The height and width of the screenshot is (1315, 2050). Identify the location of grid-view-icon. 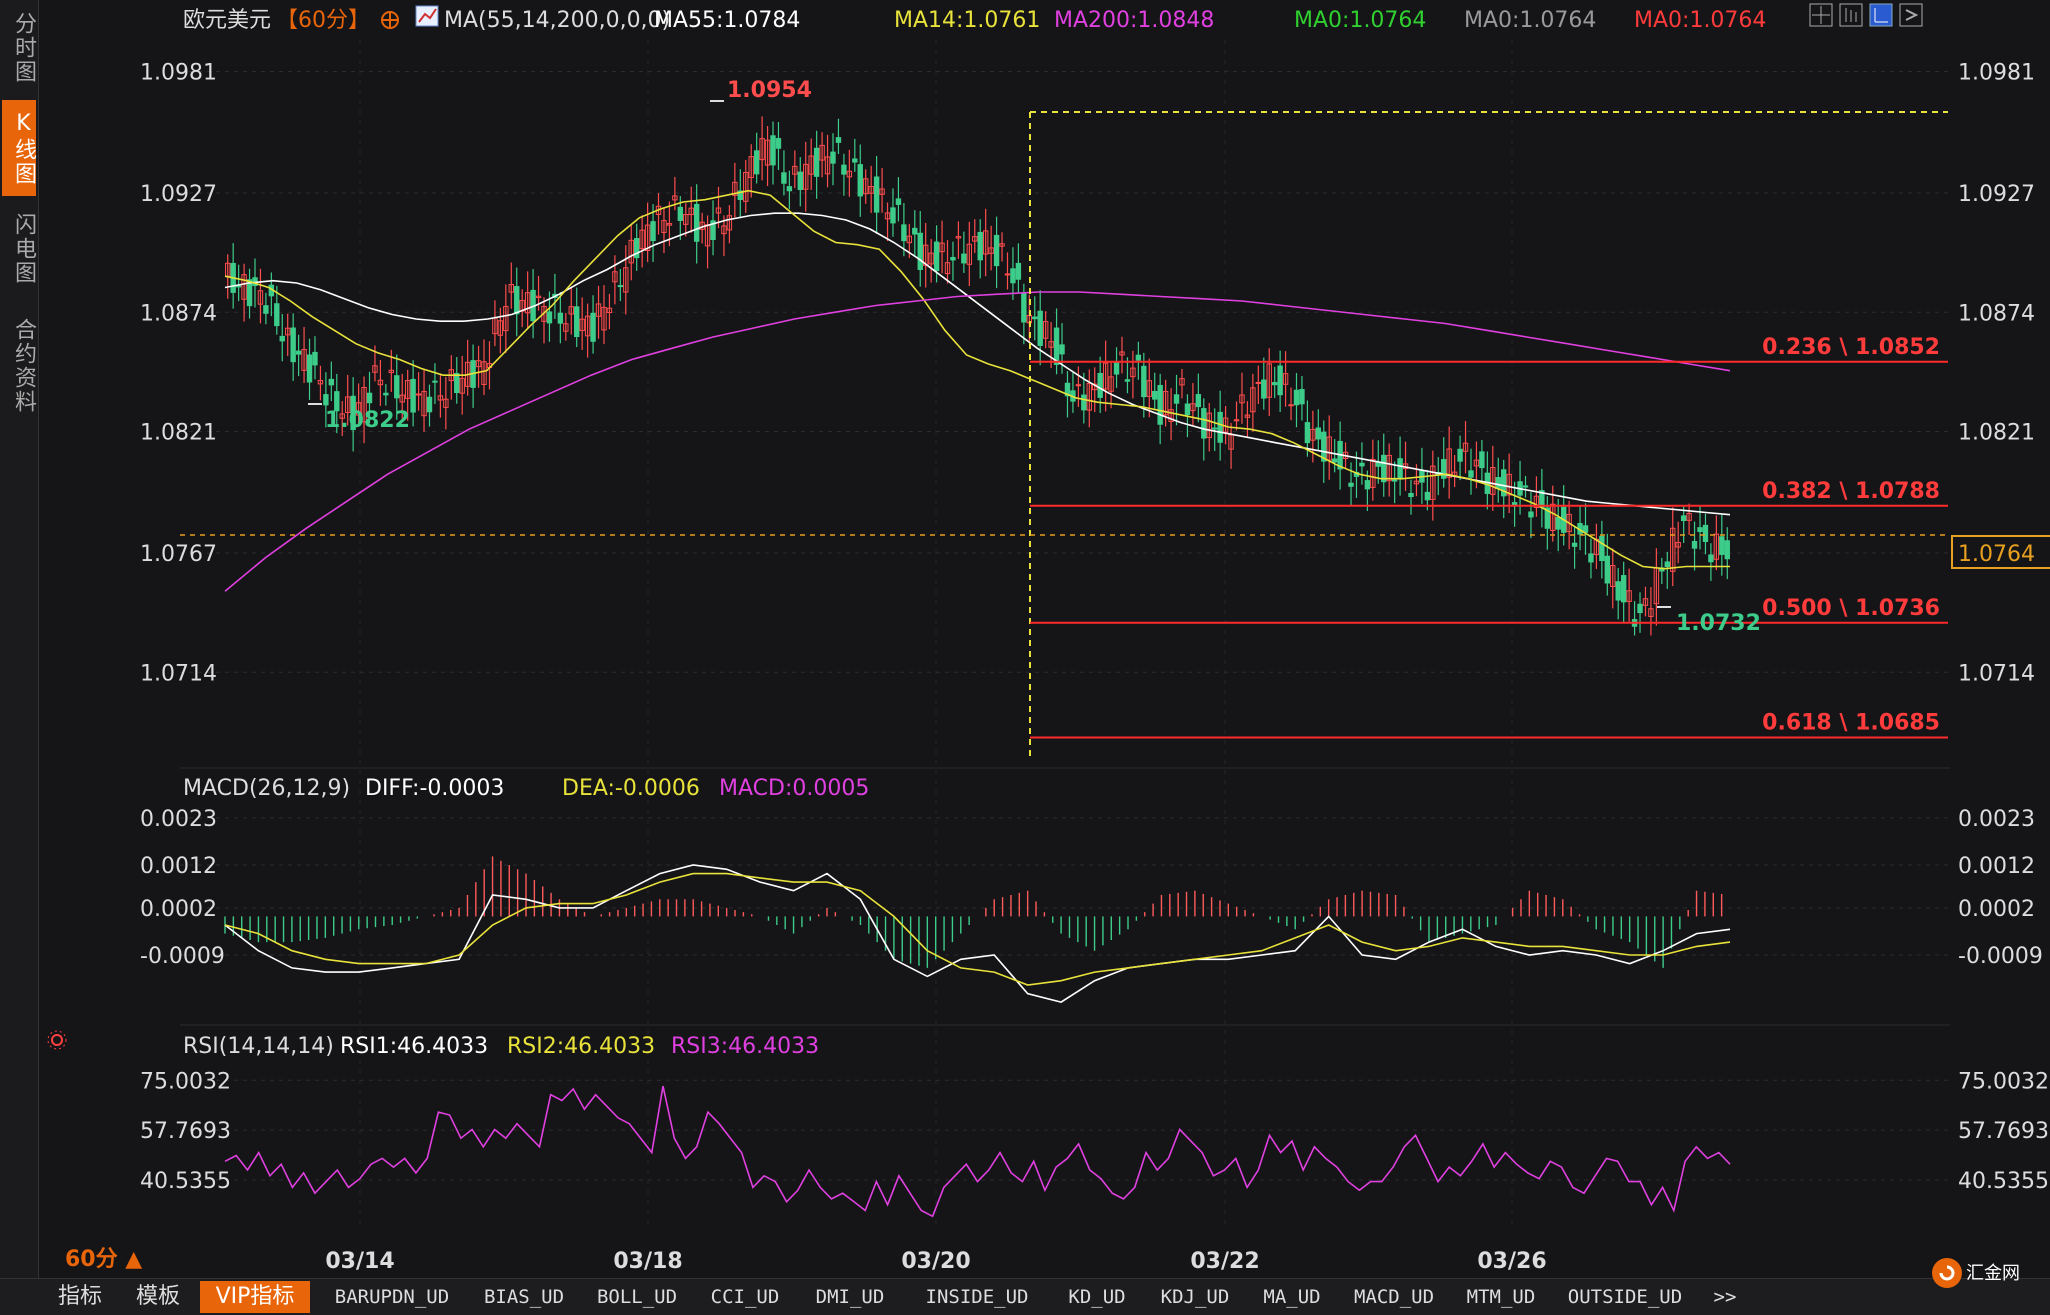
(1821, 15).